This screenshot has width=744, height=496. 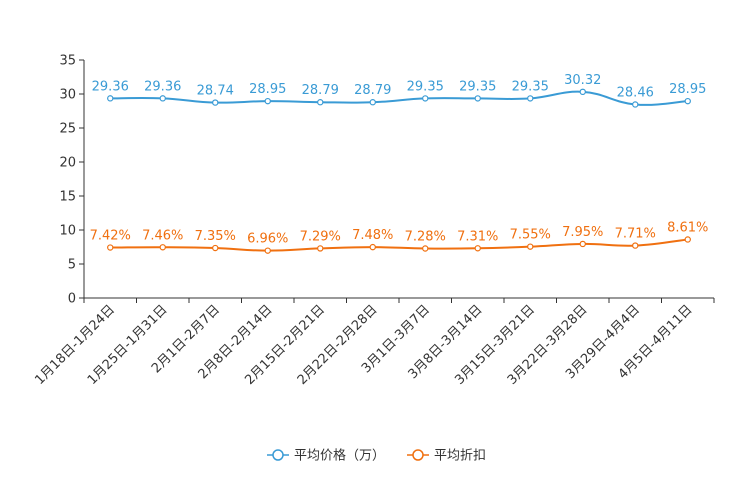 What do you see at coordinates (635, 234) in the screenshot?
I see `series-2-data-label: 7.71%` at bounding box center [635, 234].